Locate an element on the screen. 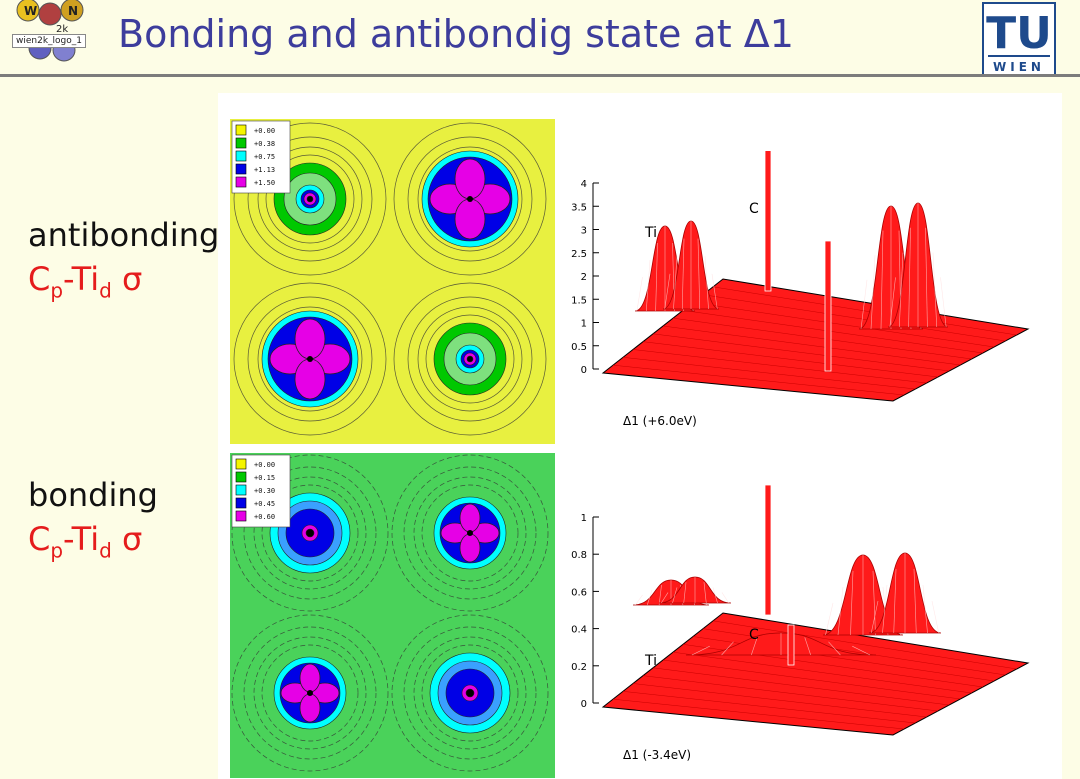 Image resolution: width=1080 pixels, height=779 pixels. z-tick-label: 4 is located at coordinates (584, 184).